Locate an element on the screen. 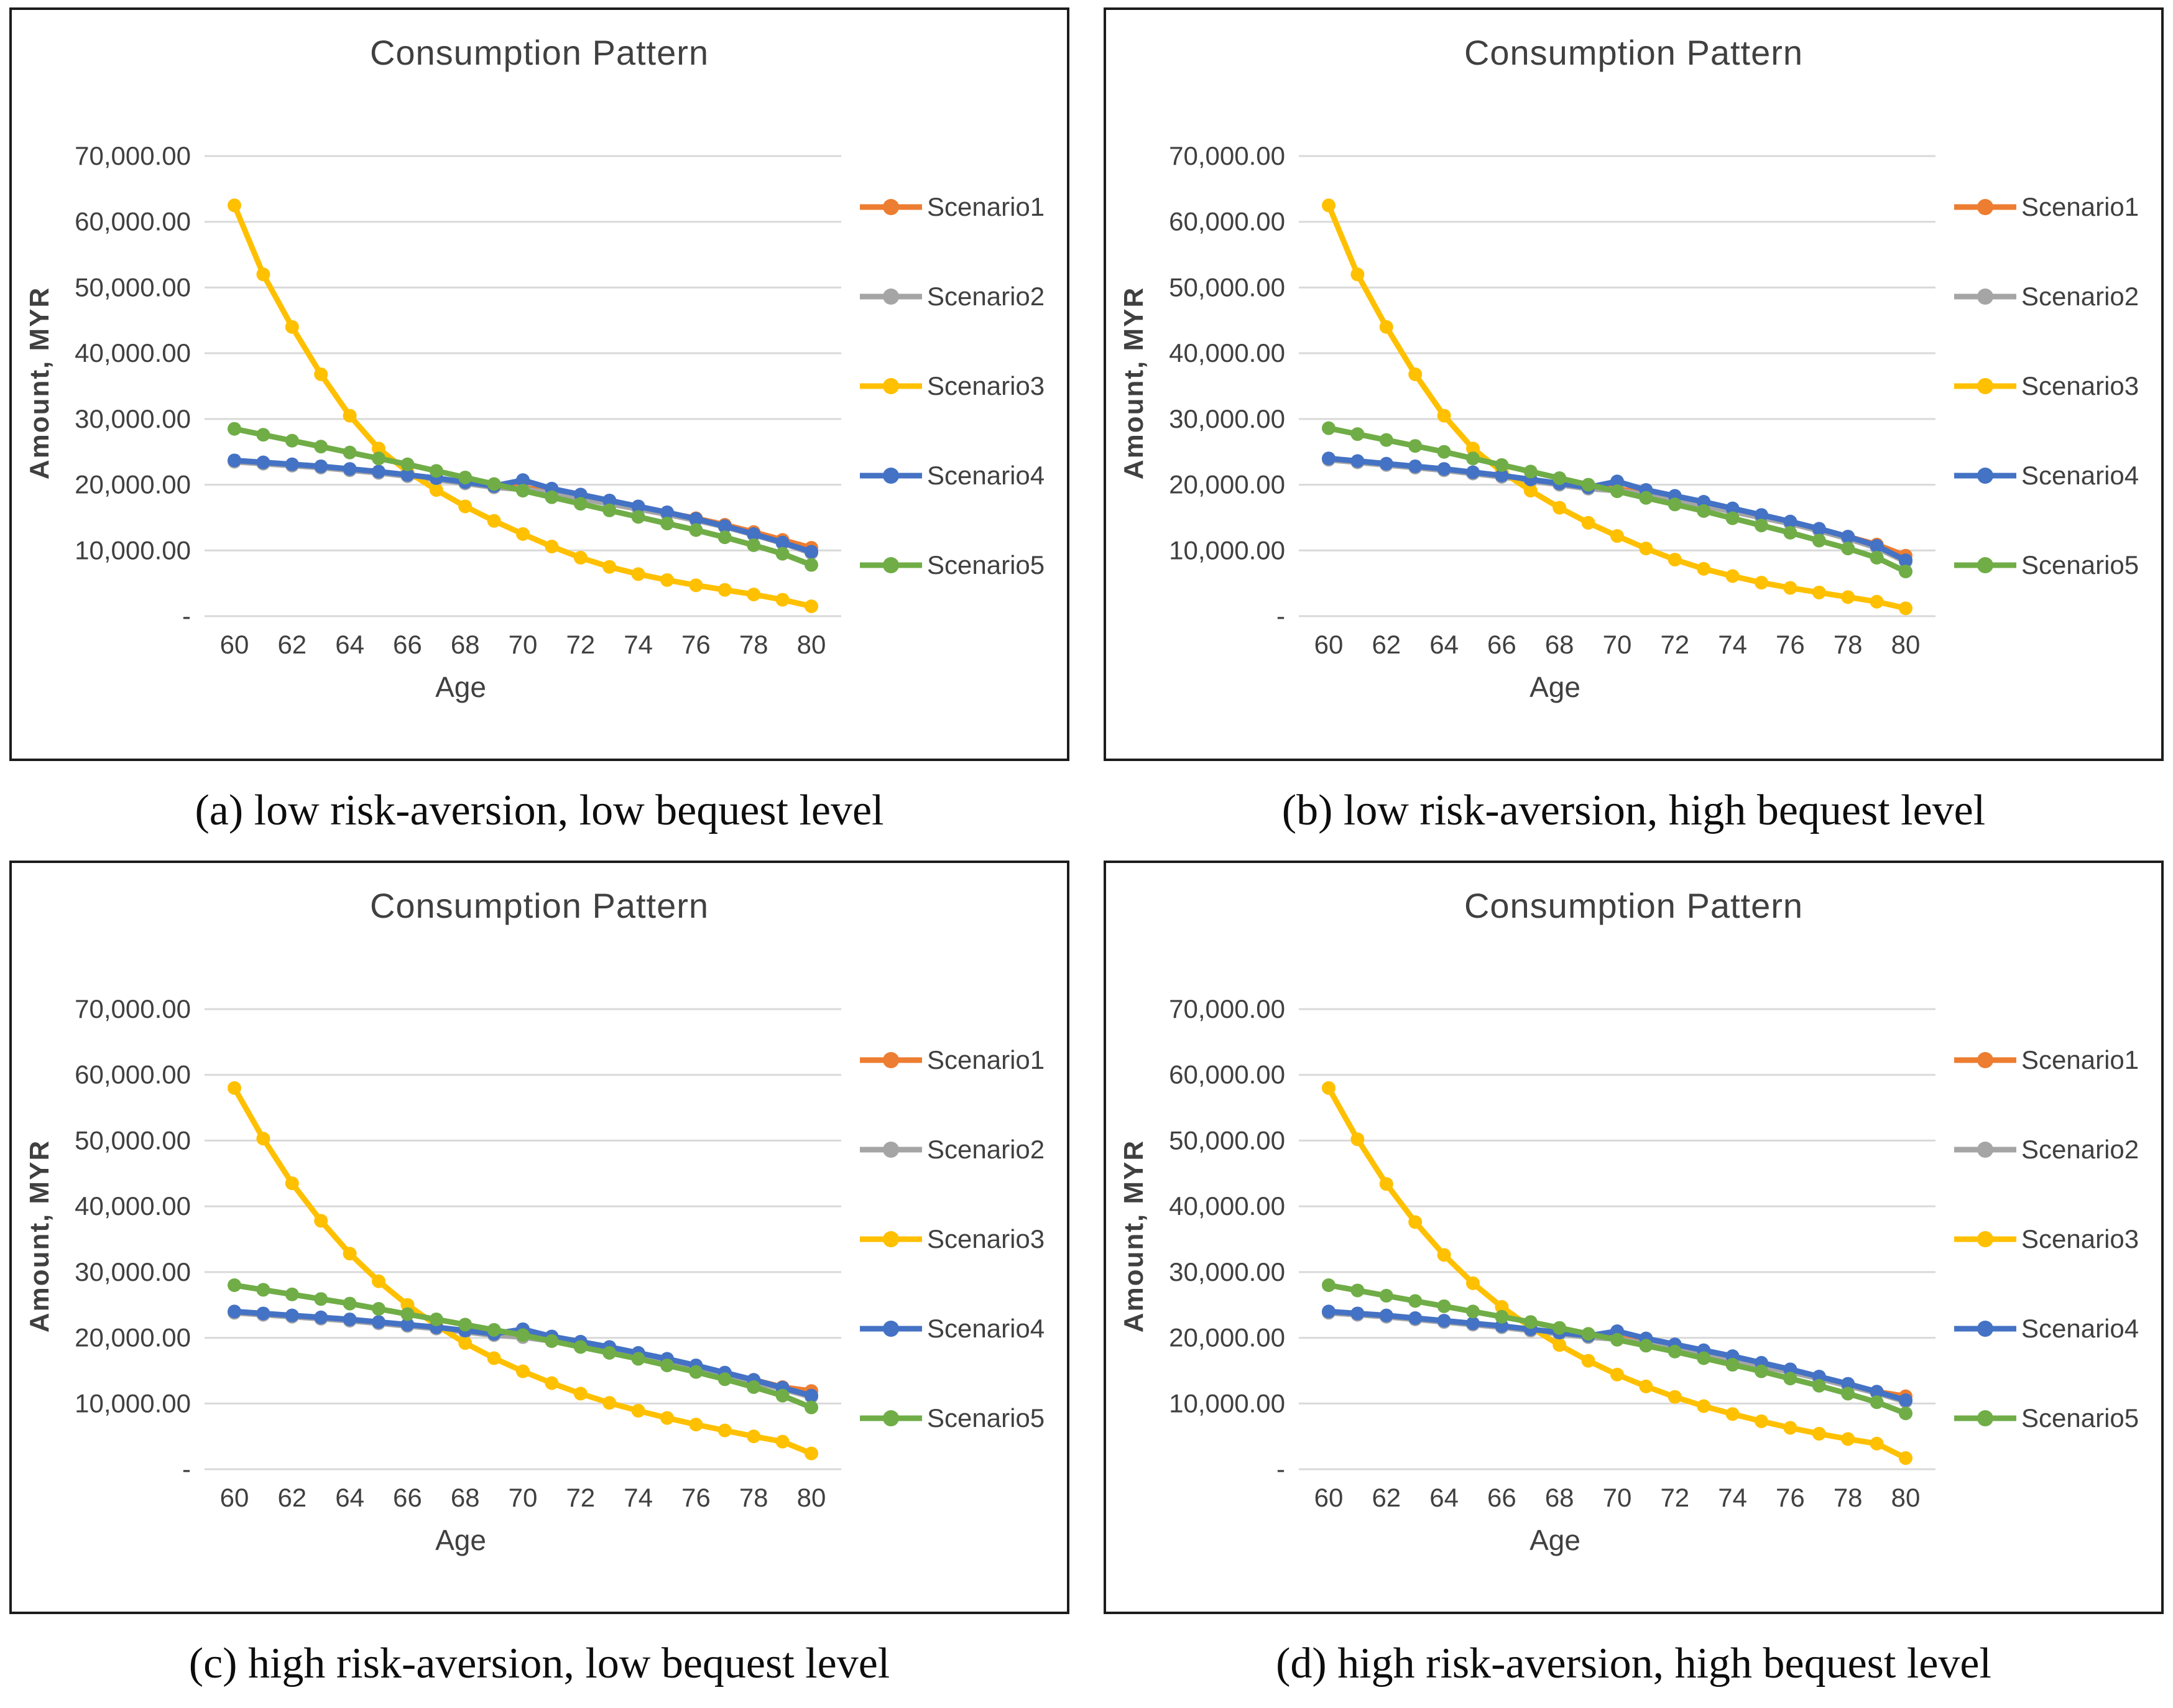 The height and width of the screenshot is (1708, 2173). x-axis-title: Age is located at coordinates (460, 687).